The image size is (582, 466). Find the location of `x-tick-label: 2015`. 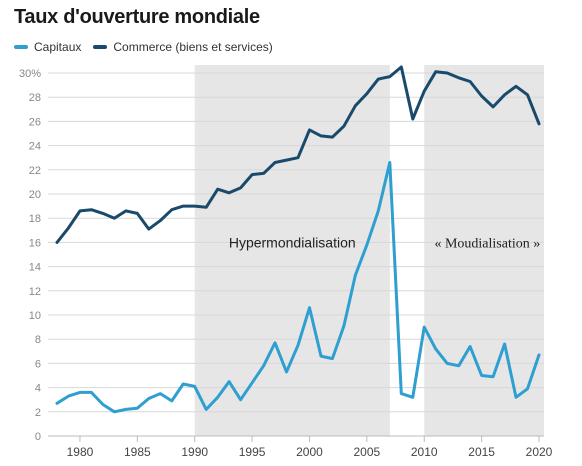

x-tick-label: 2015 is located at coordinates (481, 452).